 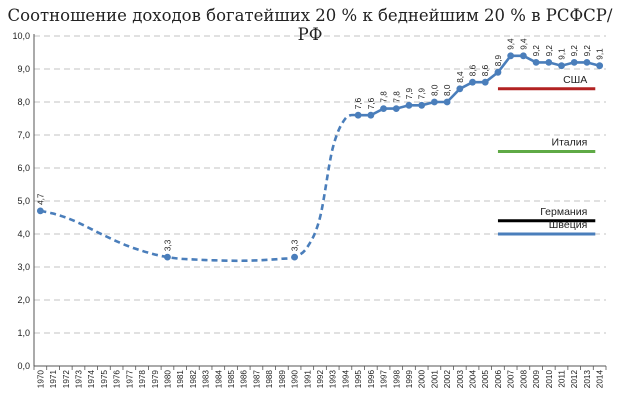 I want to click on x-tick-label: 2005, so click(x=485, y=379).